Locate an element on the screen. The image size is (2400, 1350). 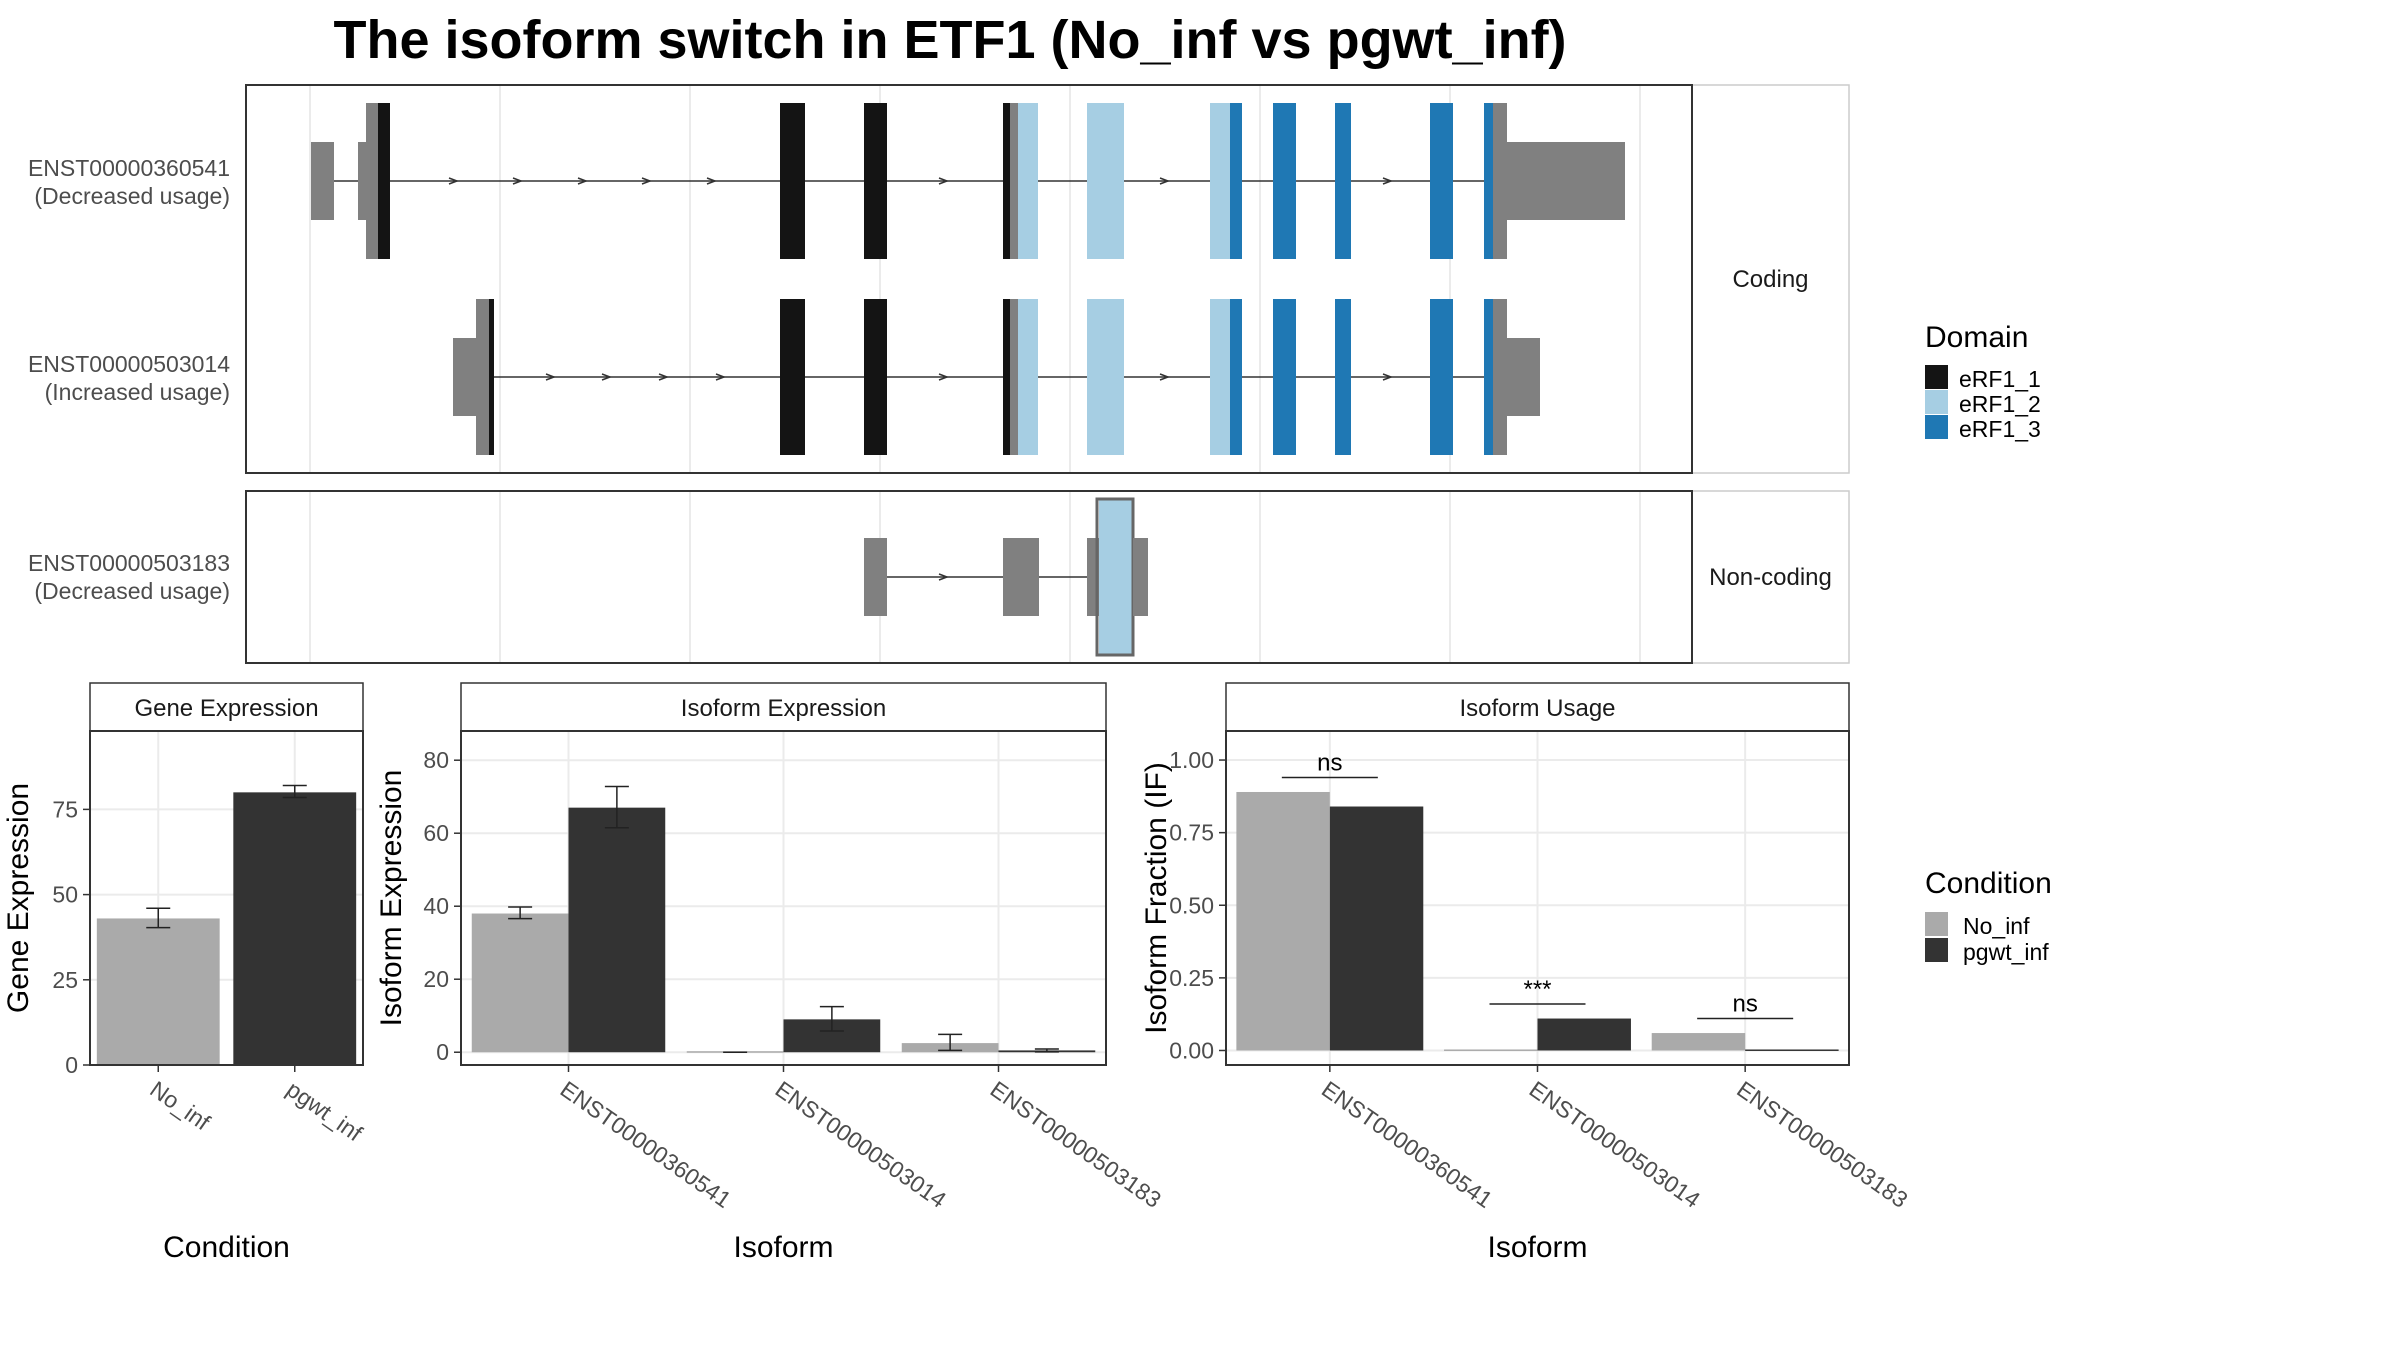
y-tick-label: 0.00 is located at coordinates (1191, 1050).